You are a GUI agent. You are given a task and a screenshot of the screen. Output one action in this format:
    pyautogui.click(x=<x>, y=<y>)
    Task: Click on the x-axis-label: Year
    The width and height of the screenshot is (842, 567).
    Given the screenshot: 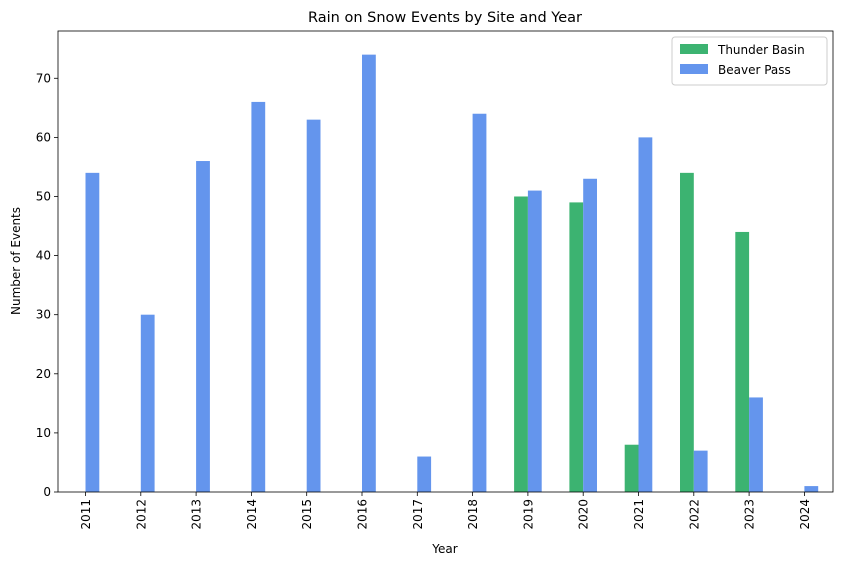 What is the action you would take?
    pyautogui.click(x=444, y=549)
    